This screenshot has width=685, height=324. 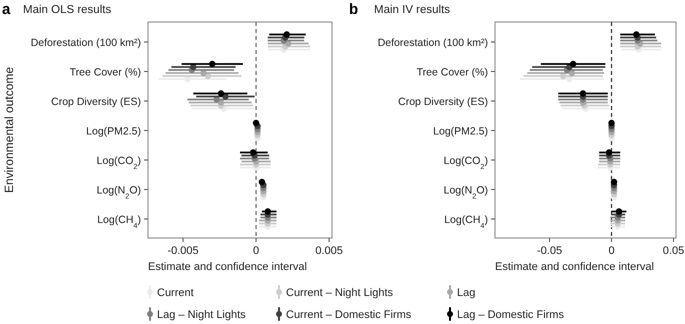 I want to click on x-tick-label: -0.05, so click(x=549, y=251).